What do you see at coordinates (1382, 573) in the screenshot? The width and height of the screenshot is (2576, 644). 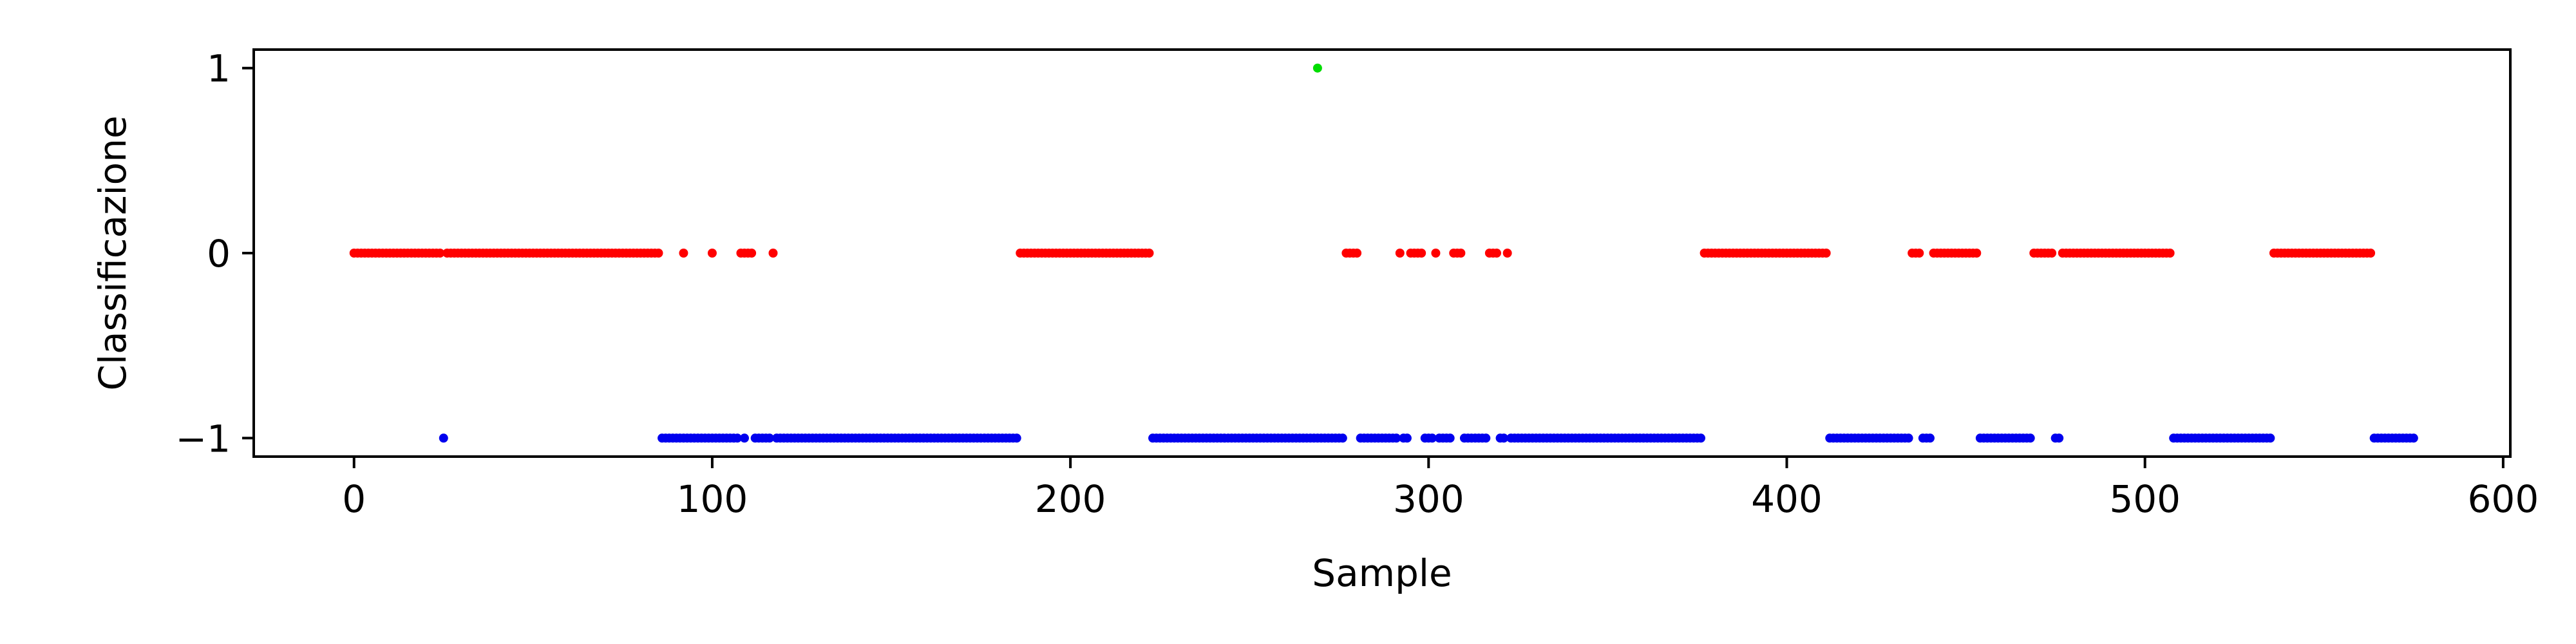 I see `x-axis-title: Sample` at bounding box center [1382, 573].